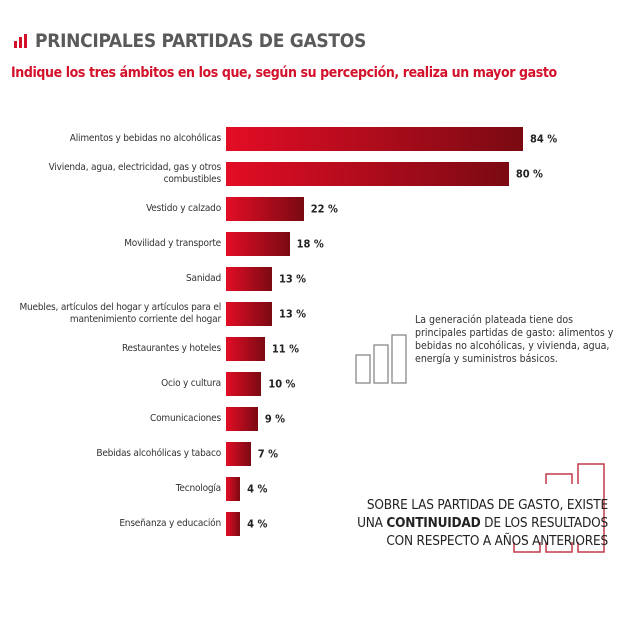 The height and width of the screenshot is (621, 621). What do you see at coordinates (158, 453) in the screenshot?
I see `category-label: Bebidas alcohólicas y tabaco` at bounding box center [158, 453].